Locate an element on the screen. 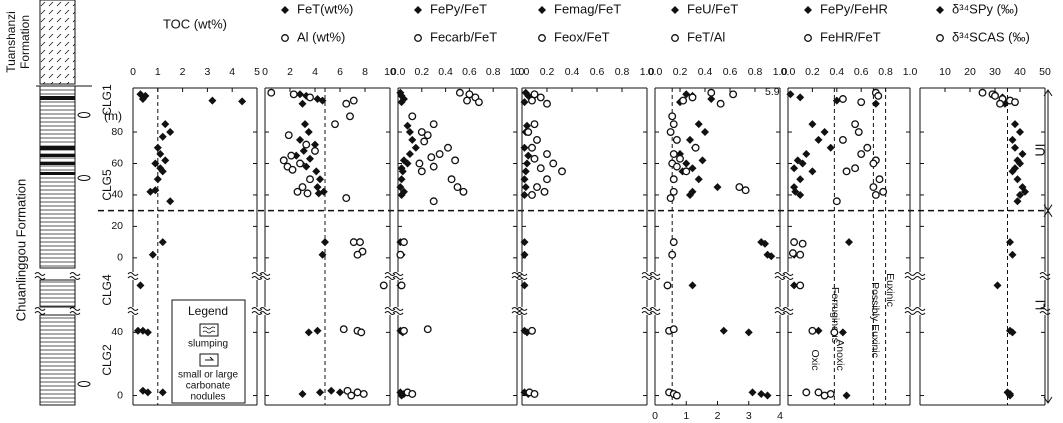 The height and width of the screenshot is (423, 1063). dark-band is located at coordinates (57, 155).